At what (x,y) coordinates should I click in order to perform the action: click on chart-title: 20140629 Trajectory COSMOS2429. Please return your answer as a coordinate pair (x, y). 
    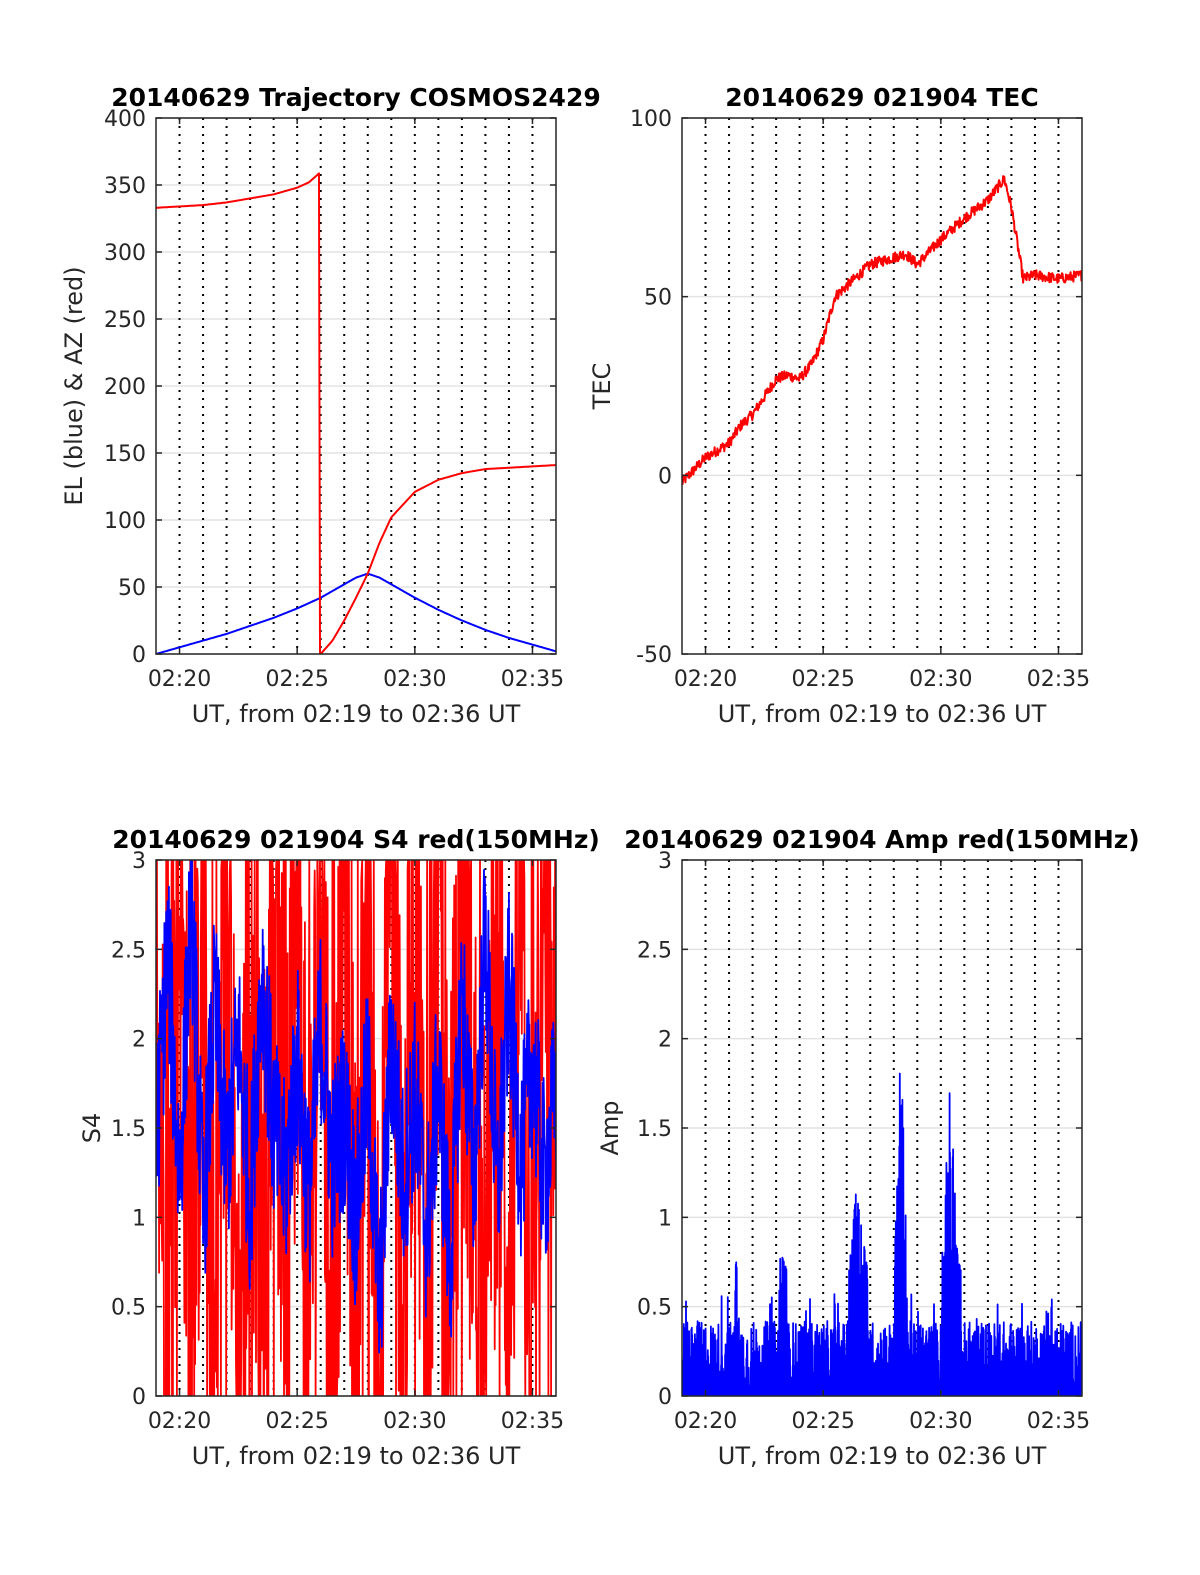
    Looking at the image, I should click on (356, 97).